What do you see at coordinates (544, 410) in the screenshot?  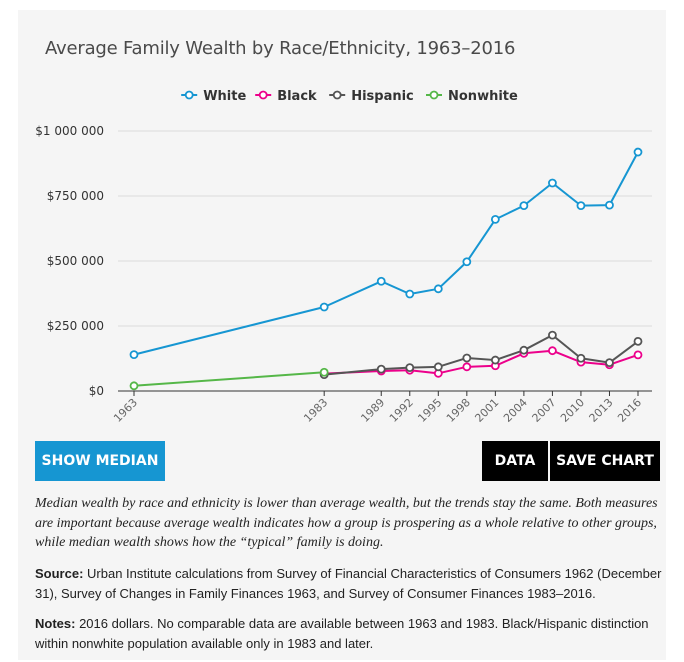 I see `x-tick-label: 2007` at bounding box center [544, 410].